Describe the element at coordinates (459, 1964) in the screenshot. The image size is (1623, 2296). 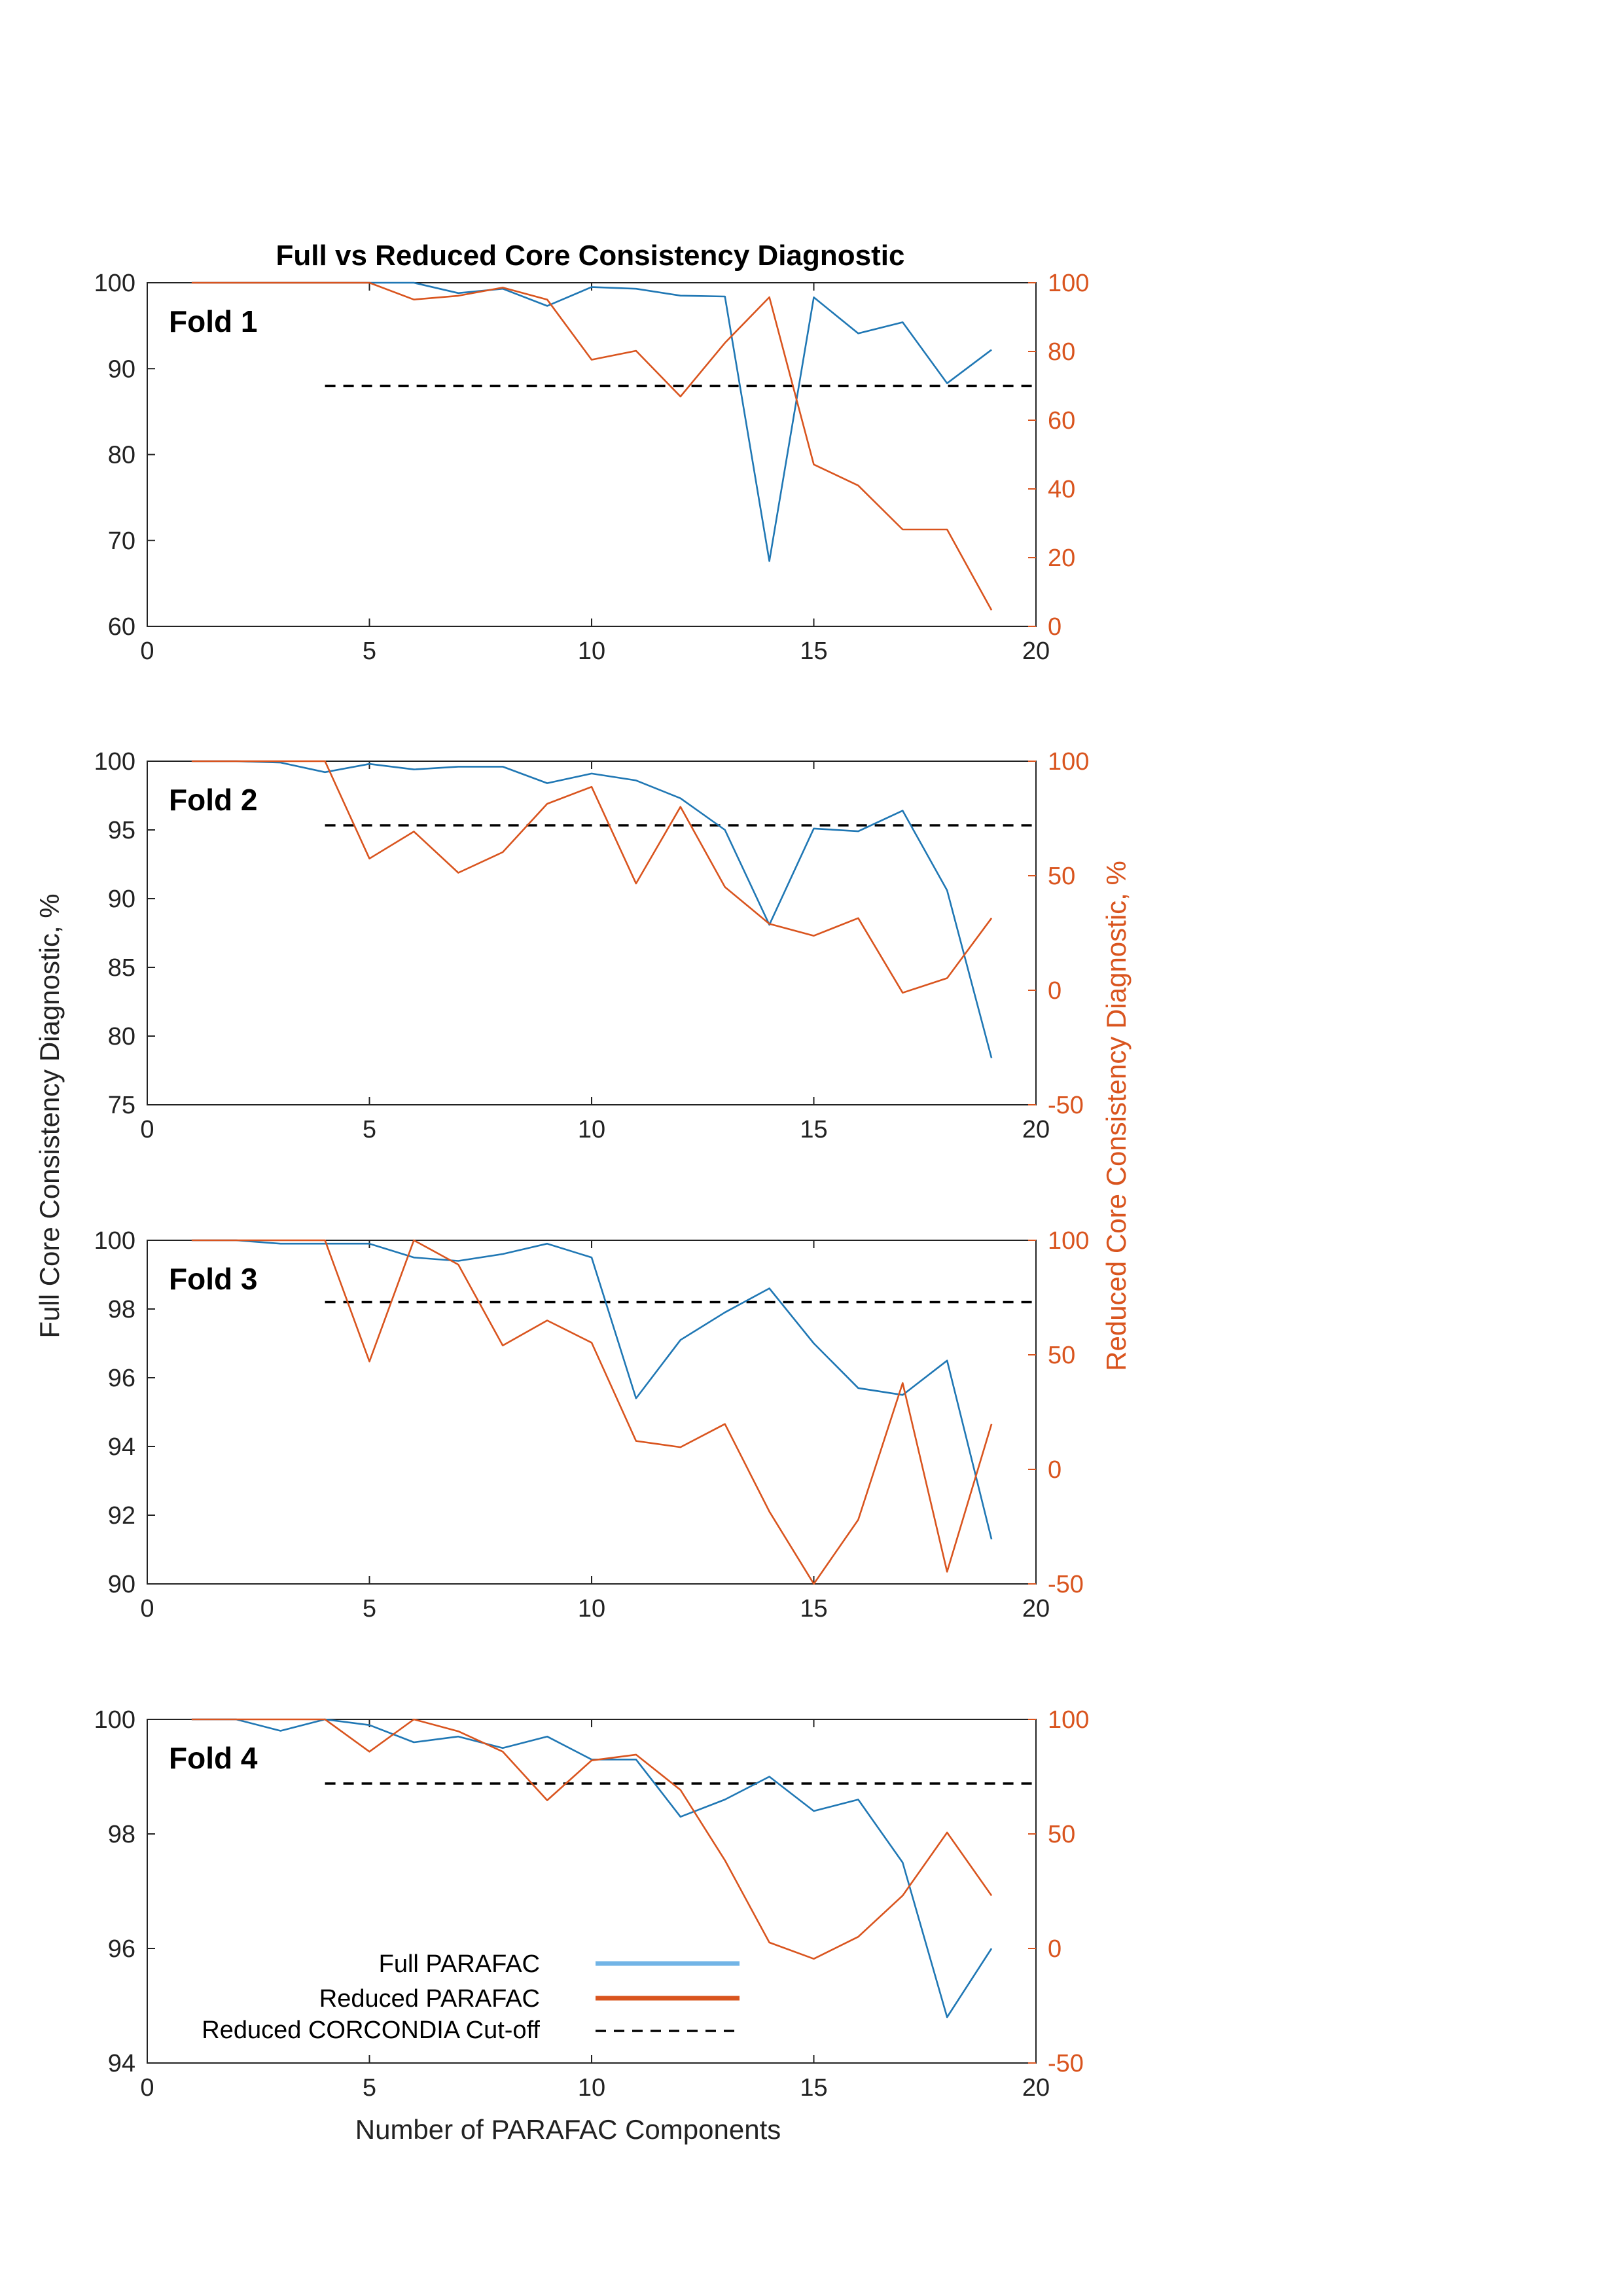
I see `legend-label-full: Full PARAFAC` at that location.